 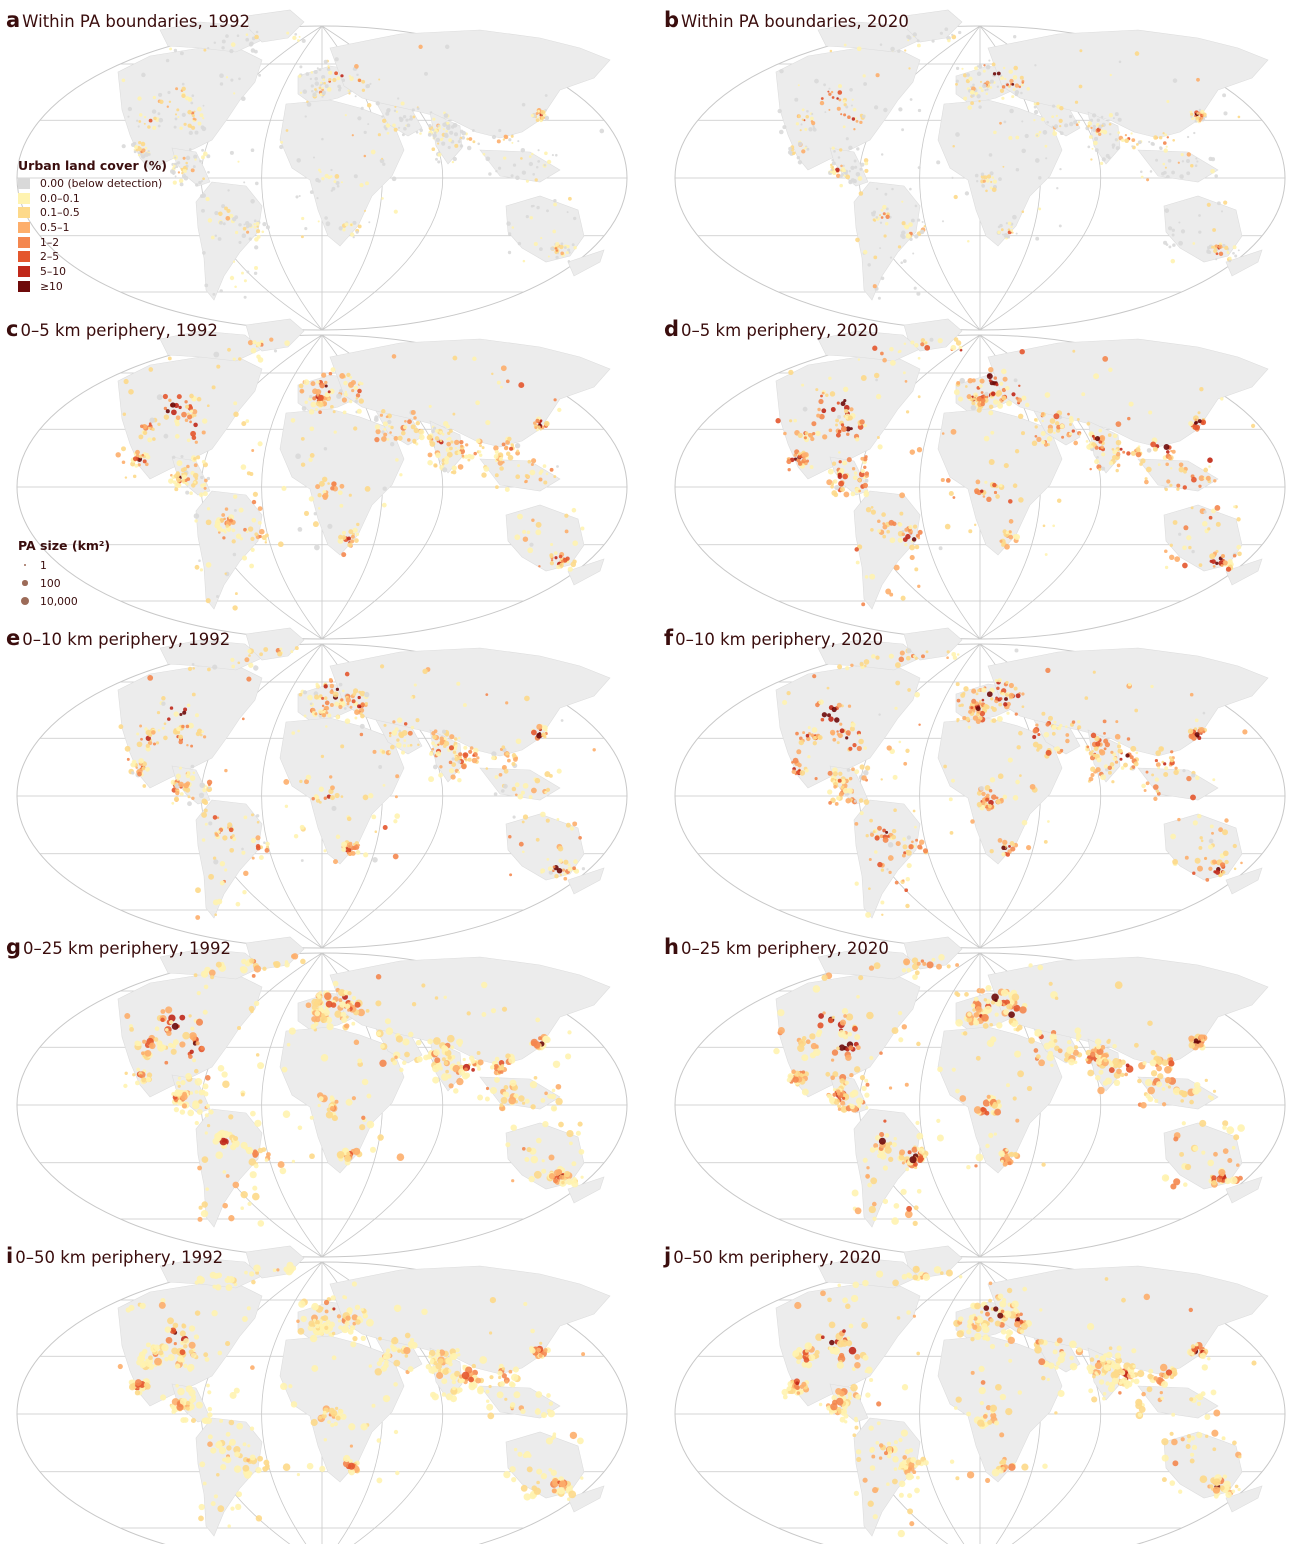 I want to click on map-panel-g: g 0–25 km periphery, 1992, so click(x=320, y=1092).